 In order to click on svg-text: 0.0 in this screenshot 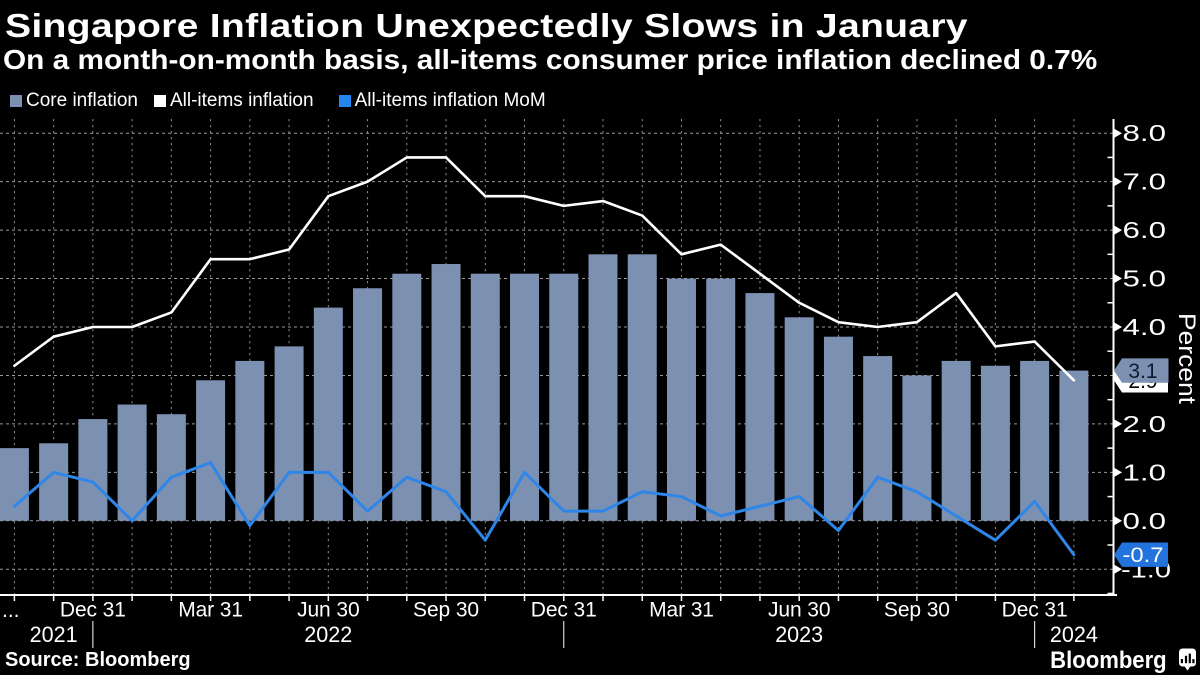, I will do `click(1145, 521)`.